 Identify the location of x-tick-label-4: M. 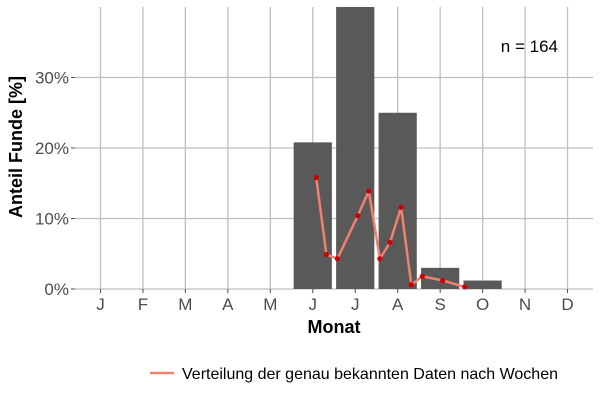
(270, 304).